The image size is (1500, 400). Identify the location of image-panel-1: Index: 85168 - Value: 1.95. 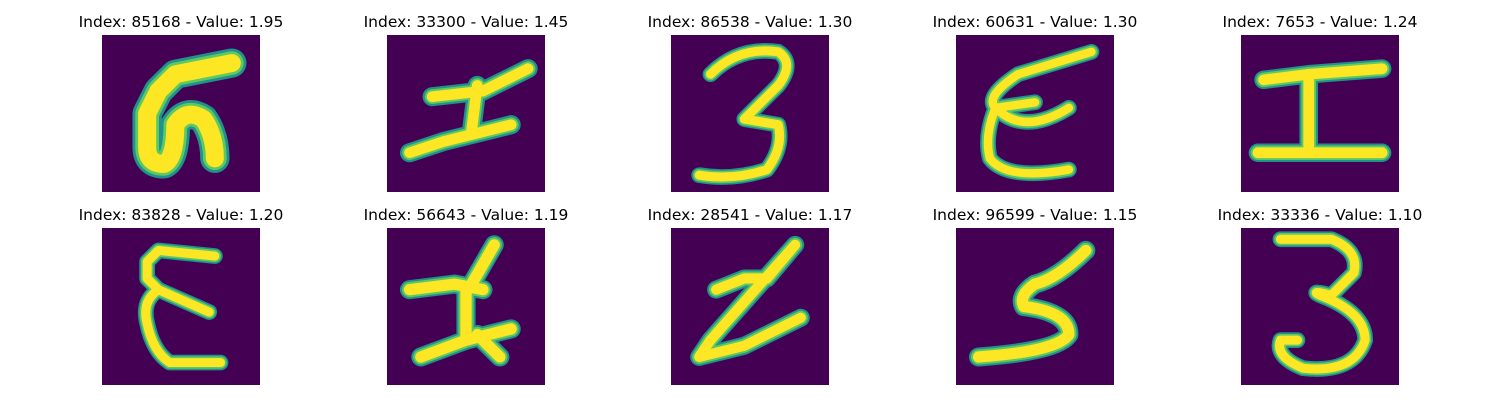
(181, 112).